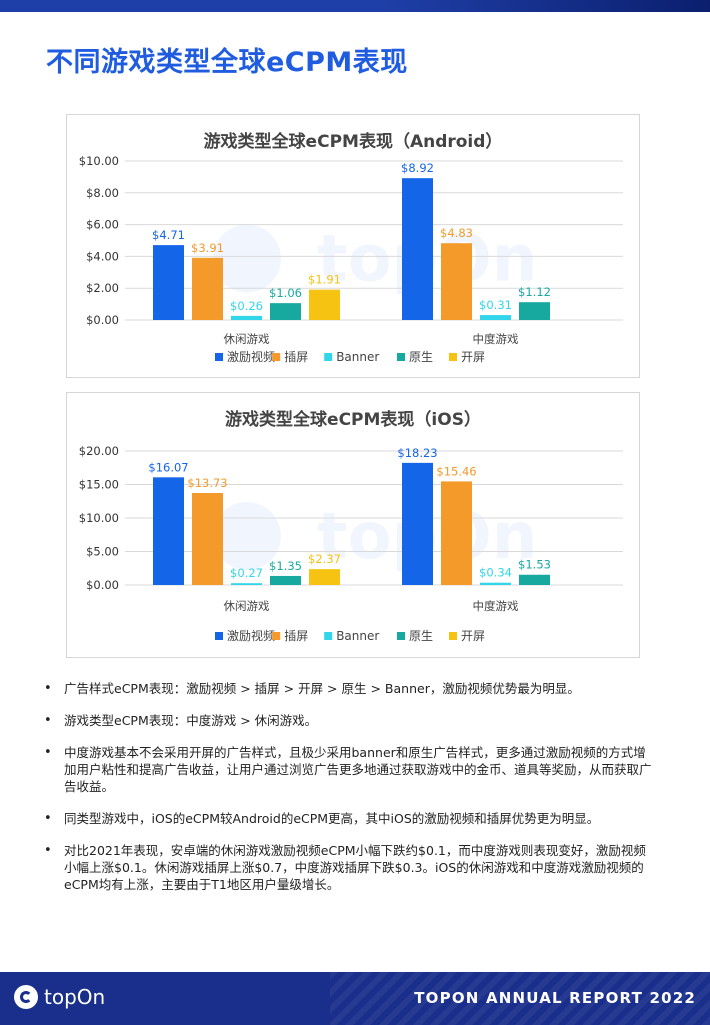 This screenshot has height=1025, width=710. Describe the element at coordinates (102, 256) in the screenshot. I see `y-tick-label: $4.00` at that location.